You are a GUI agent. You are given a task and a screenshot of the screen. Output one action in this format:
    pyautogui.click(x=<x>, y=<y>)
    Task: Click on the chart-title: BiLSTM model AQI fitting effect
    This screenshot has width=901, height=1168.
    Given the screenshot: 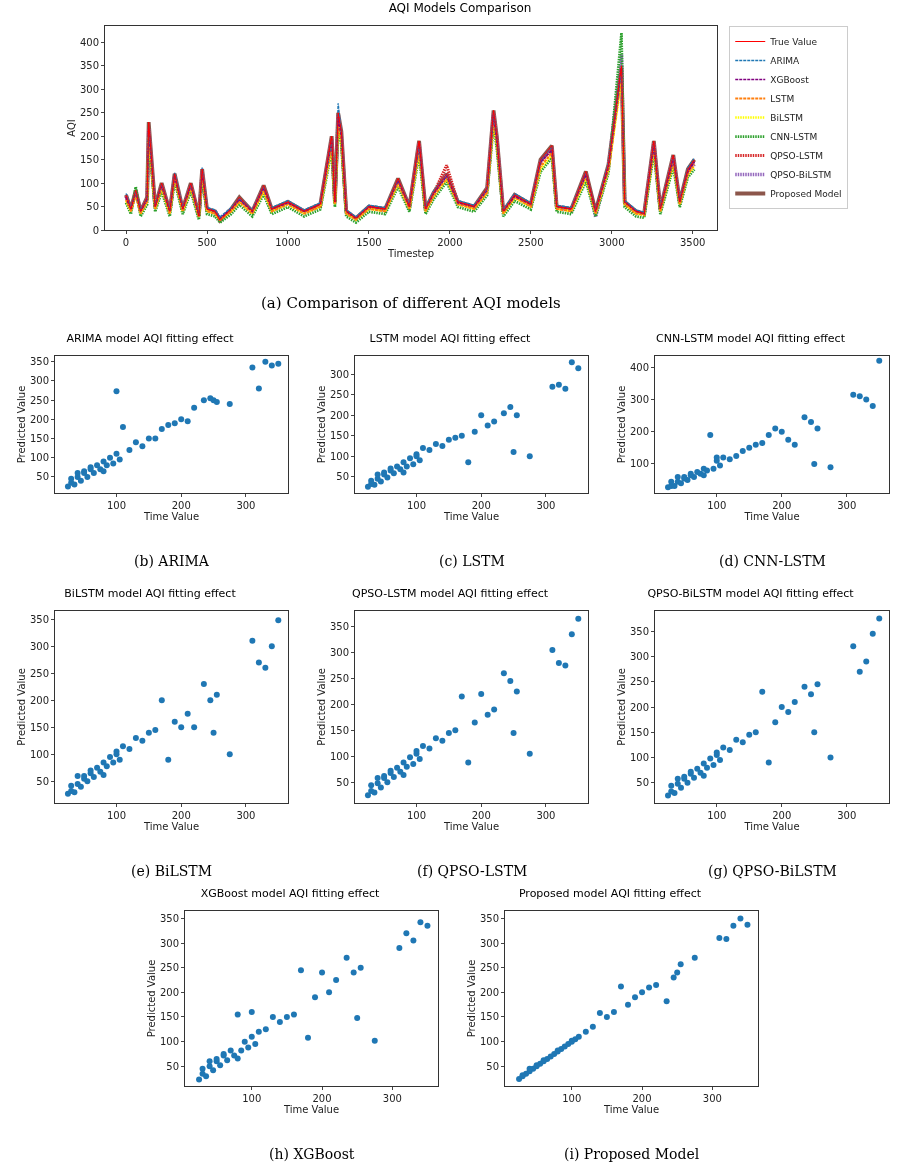 What is the action you would take?
    pyautogui.click(x=150, y=593)
    